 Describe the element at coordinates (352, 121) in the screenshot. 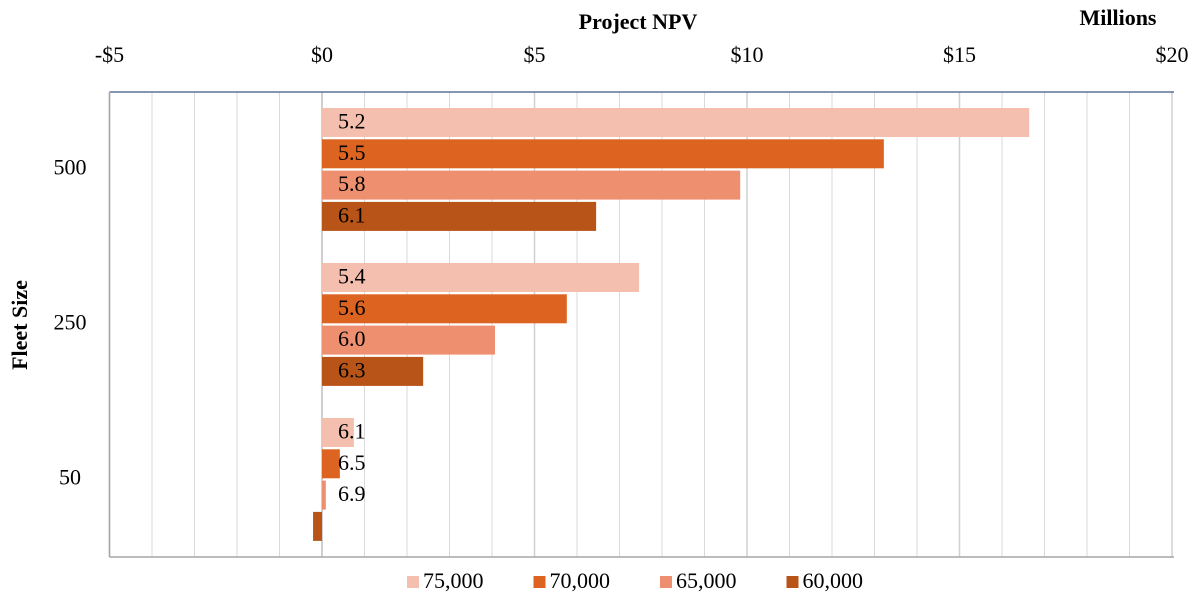

I see `bar-label: 5.2` at that location.